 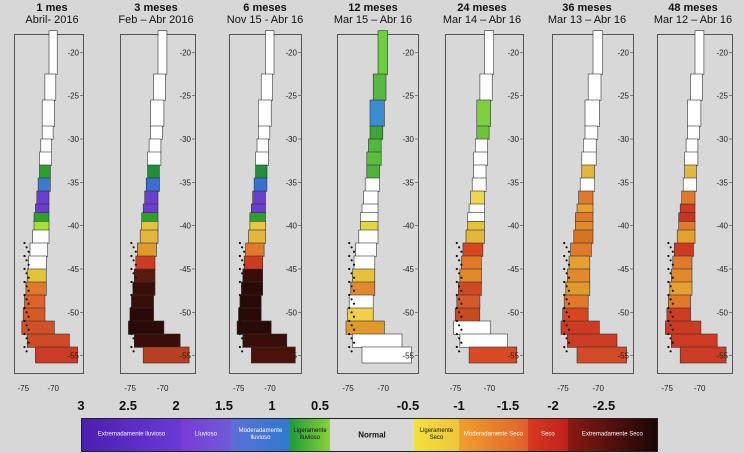 What do you see at coordinates (52, 20) in the screenshot?
I see `panel-period: Abril- 2016` at bounding box center [52, 20].